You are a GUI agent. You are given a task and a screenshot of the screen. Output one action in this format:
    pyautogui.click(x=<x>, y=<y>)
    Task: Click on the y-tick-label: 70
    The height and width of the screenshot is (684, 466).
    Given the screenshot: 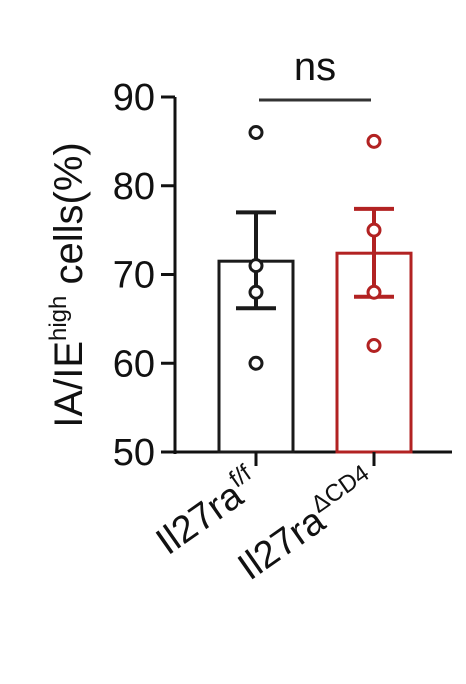 What is the action you would take?
    pyautogui.click(x=134, y=276)
    